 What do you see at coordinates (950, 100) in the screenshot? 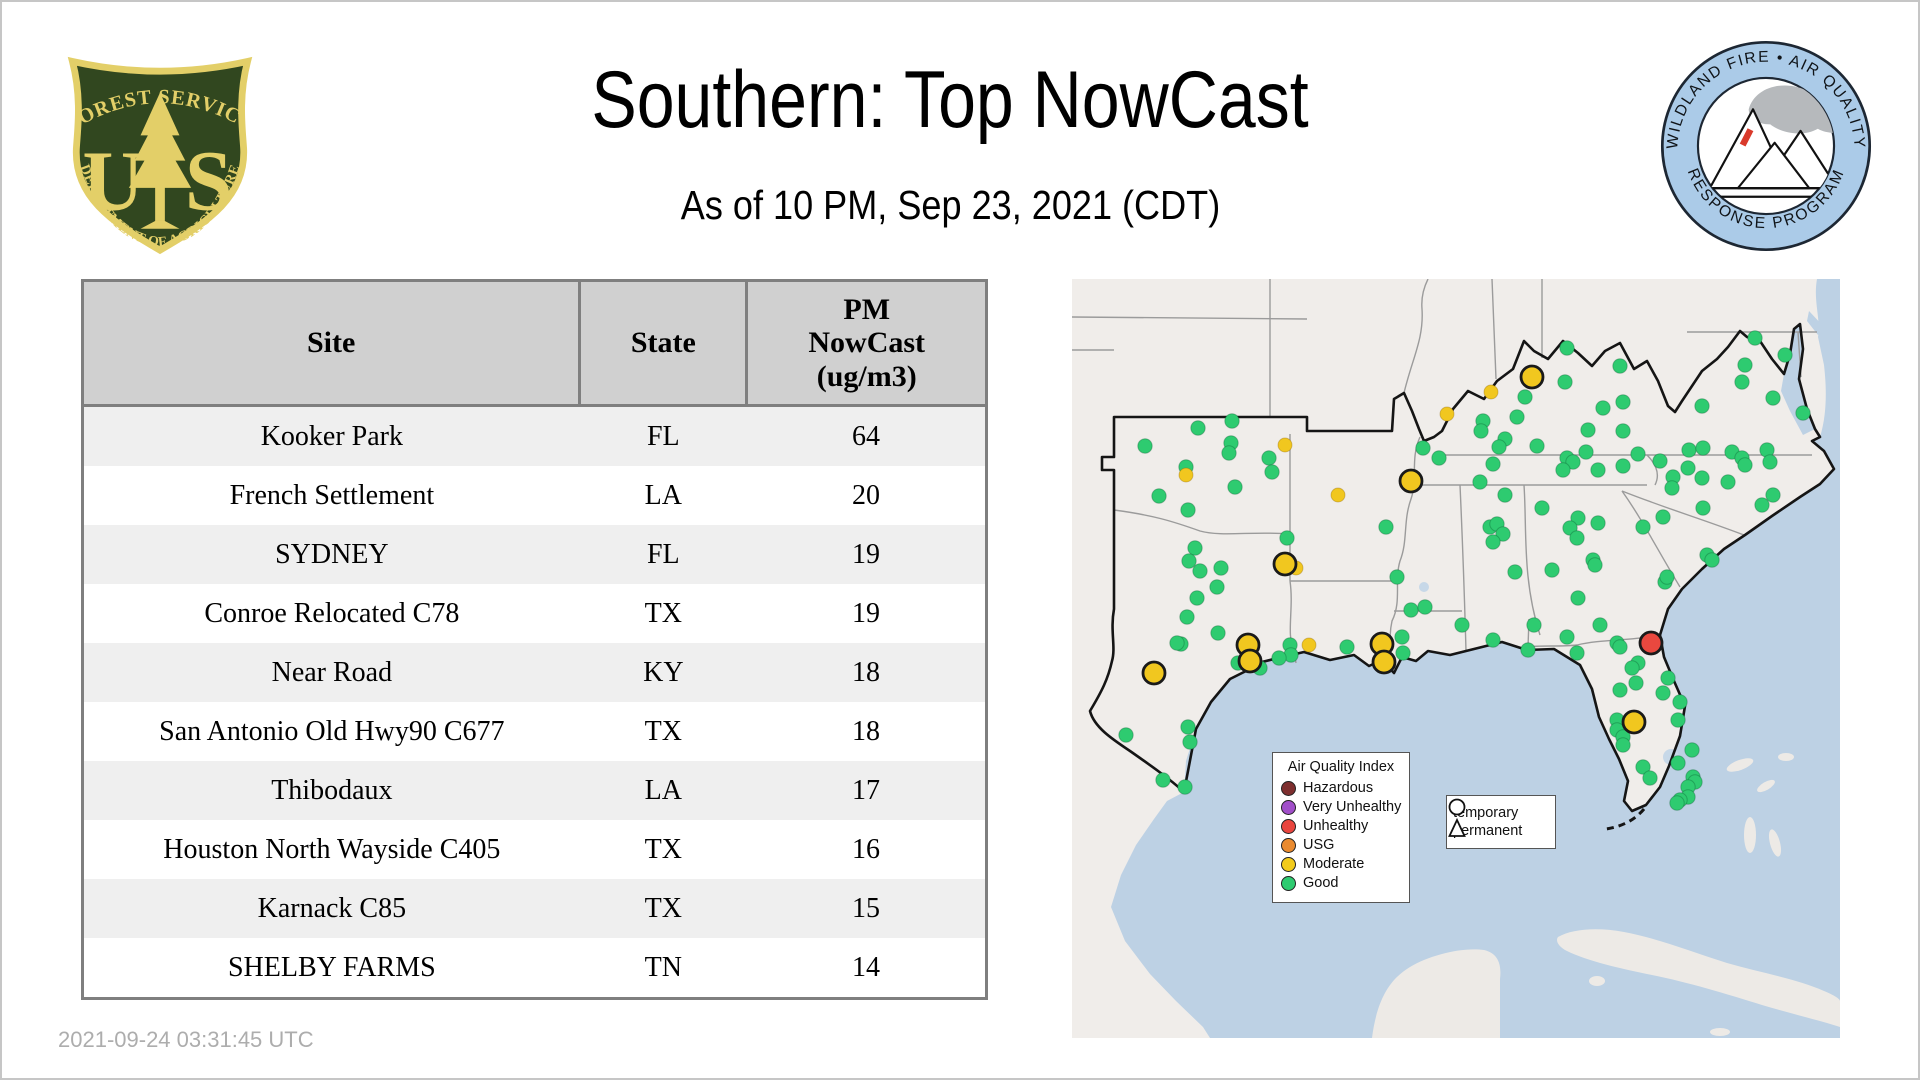
I see `page-title: Southern: Top NowCast` at bounding box center [950, 100].